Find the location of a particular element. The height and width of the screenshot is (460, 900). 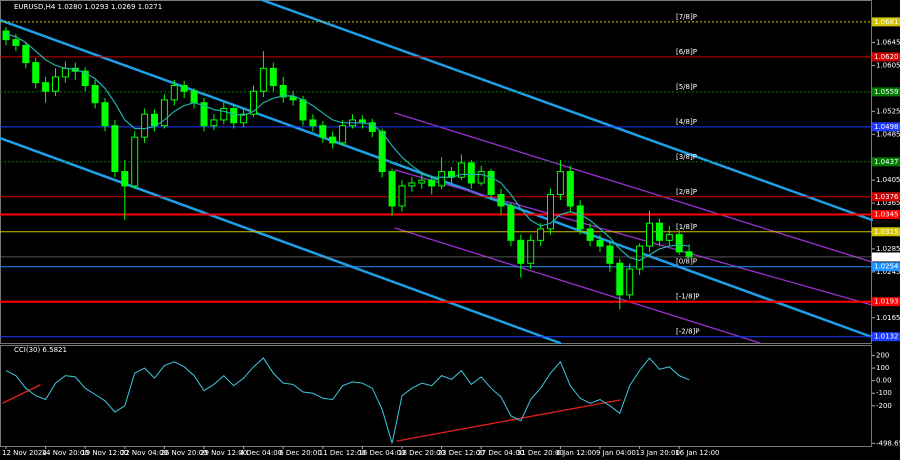

level-axis-label: 1.0559 is located at coordinates (886, 92).